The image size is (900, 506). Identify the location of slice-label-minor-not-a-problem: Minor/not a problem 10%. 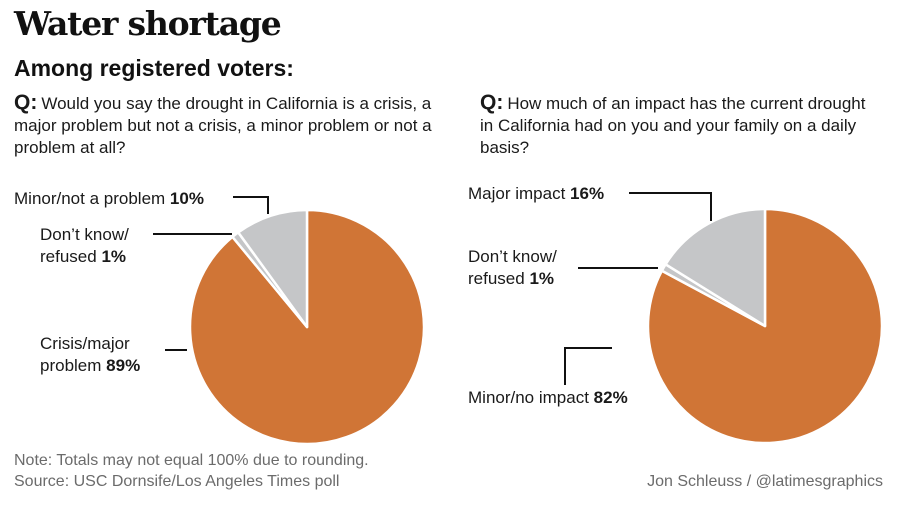
(109, 199).